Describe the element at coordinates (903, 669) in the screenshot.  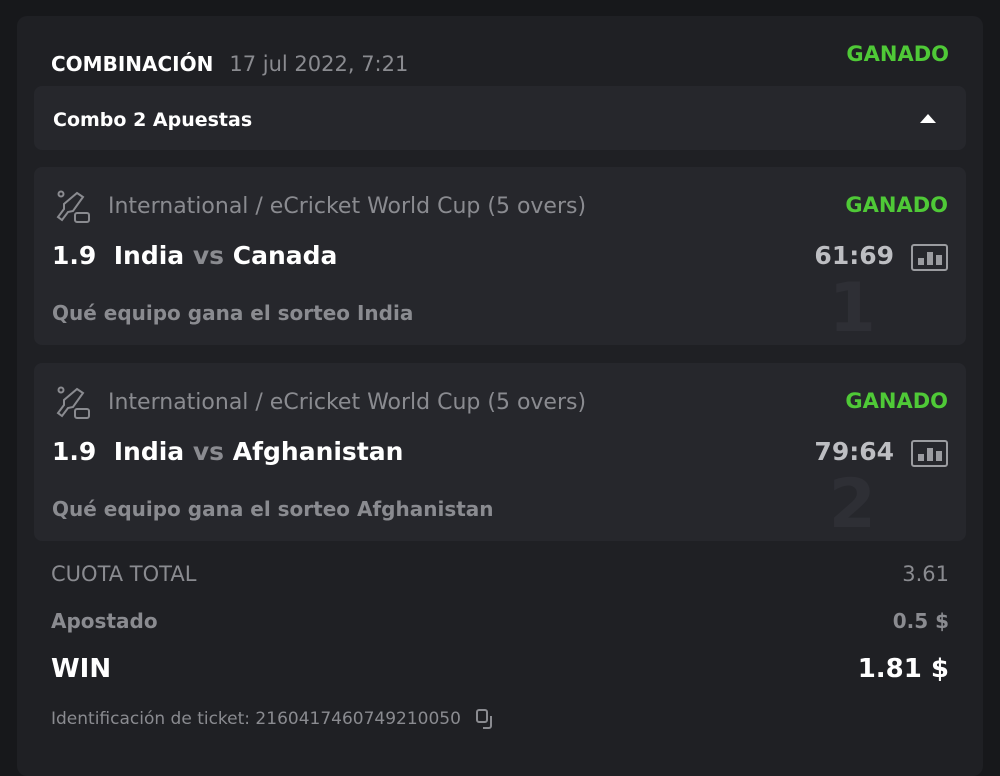
I see `win-value: 1.81 $` at that location.